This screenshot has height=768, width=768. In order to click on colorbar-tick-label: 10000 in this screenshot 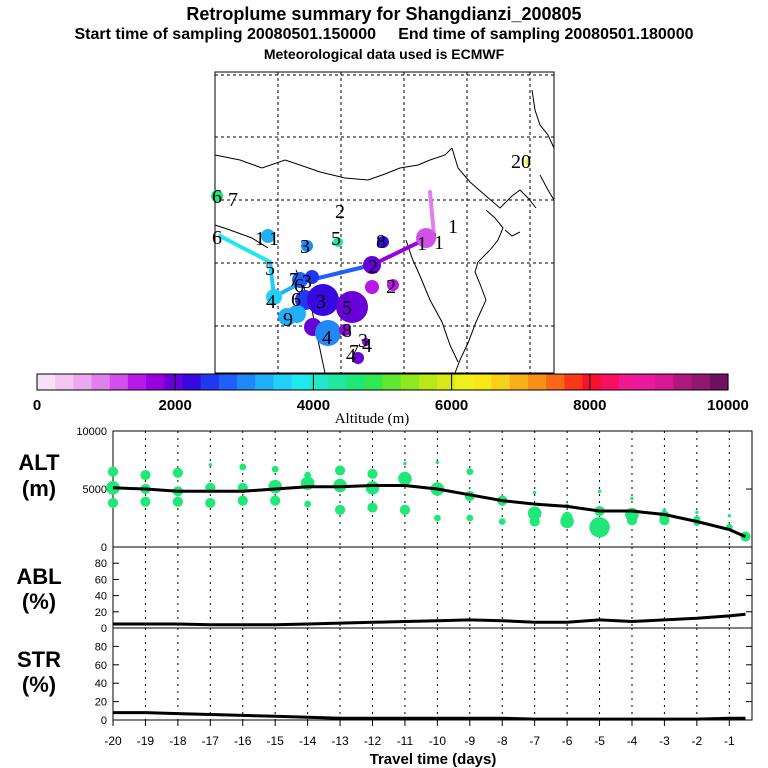, I will do `click(728, 405)`.